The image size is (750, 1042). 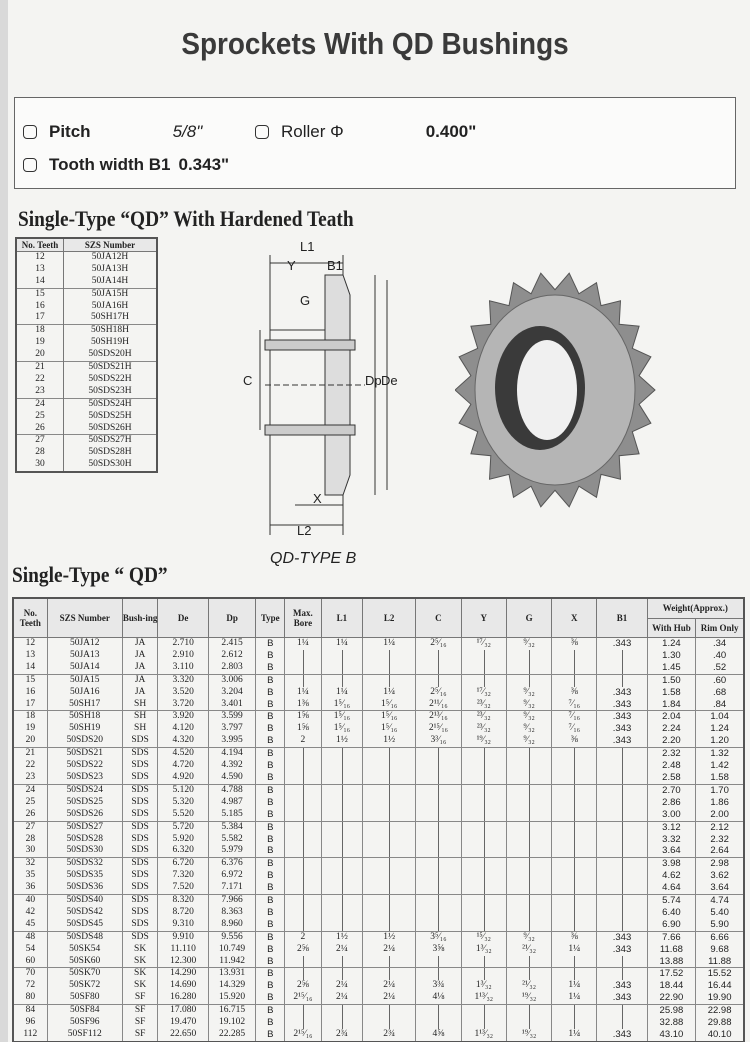 I want to click on table-cell: 14, so click(x=39, y=282).